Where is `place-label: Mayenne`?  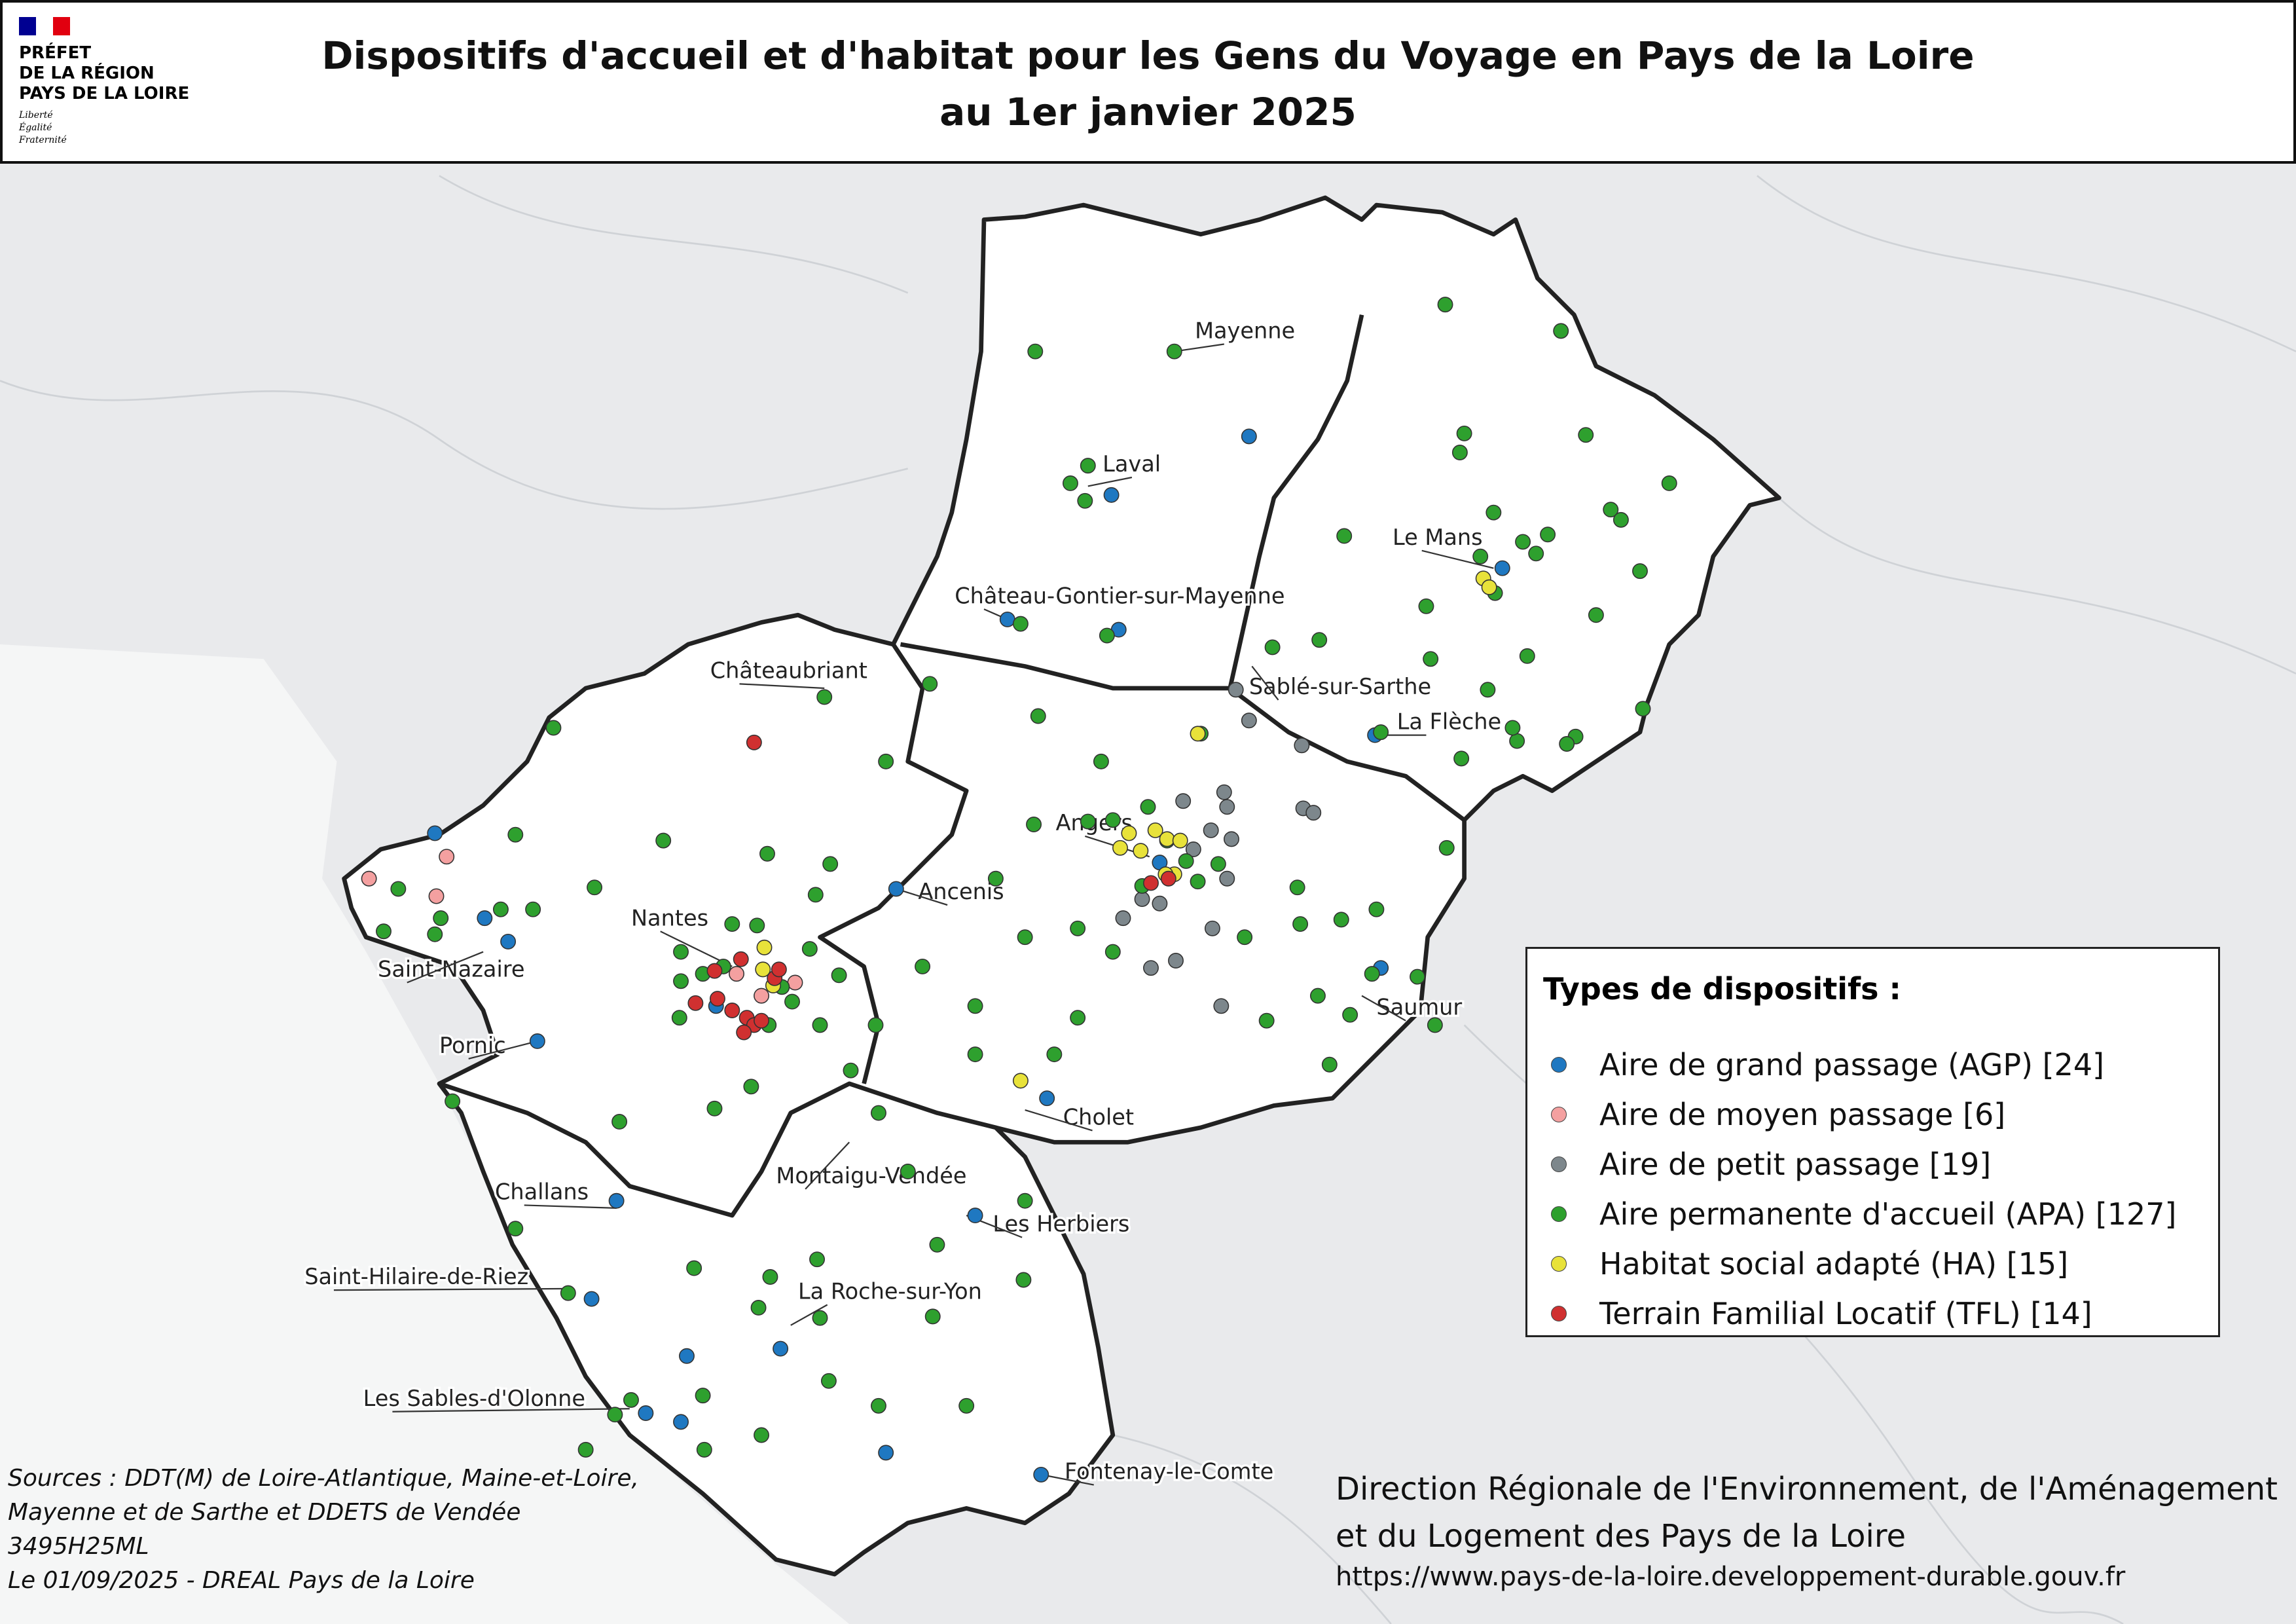
place-label: Mayenne is located at coordinates (1245, 331).